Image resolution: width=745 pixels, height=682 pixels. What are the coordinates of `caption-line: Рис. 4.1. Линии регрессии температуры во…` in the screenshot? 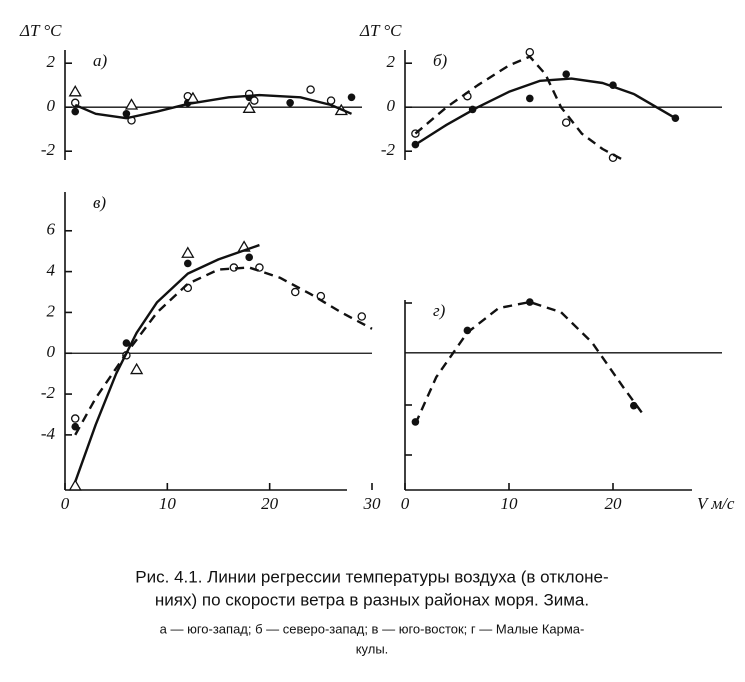 It's located at (371, 576).